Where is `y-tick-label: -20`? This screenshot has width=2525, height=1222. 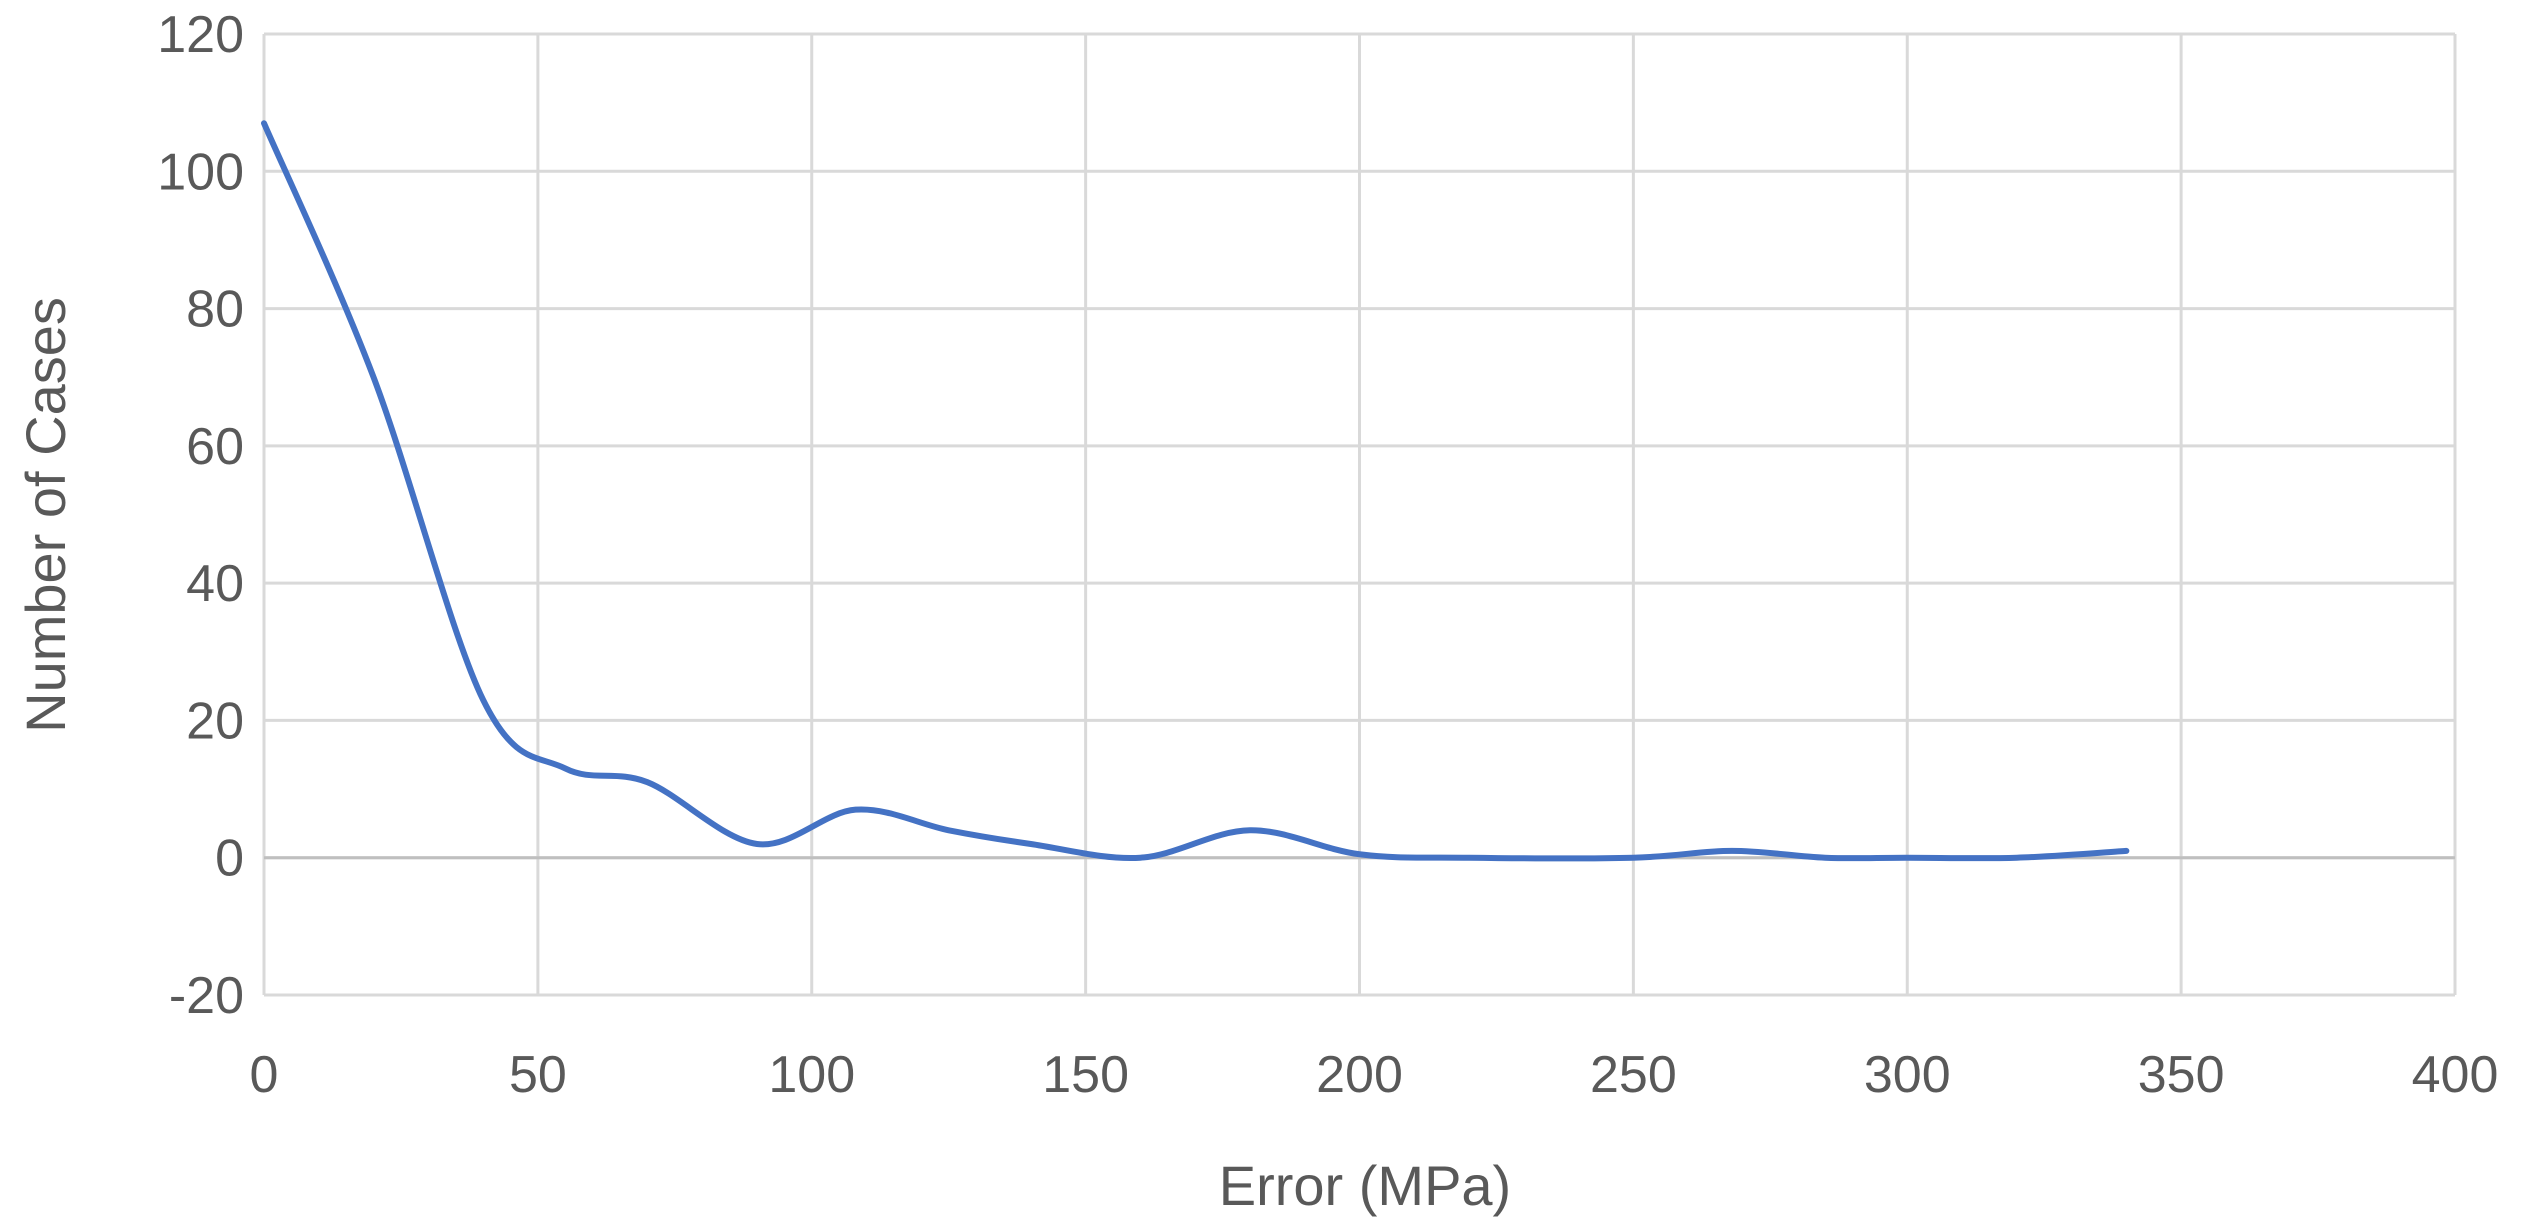 y-tick-label: -20 is located at coordinates (206, 996).